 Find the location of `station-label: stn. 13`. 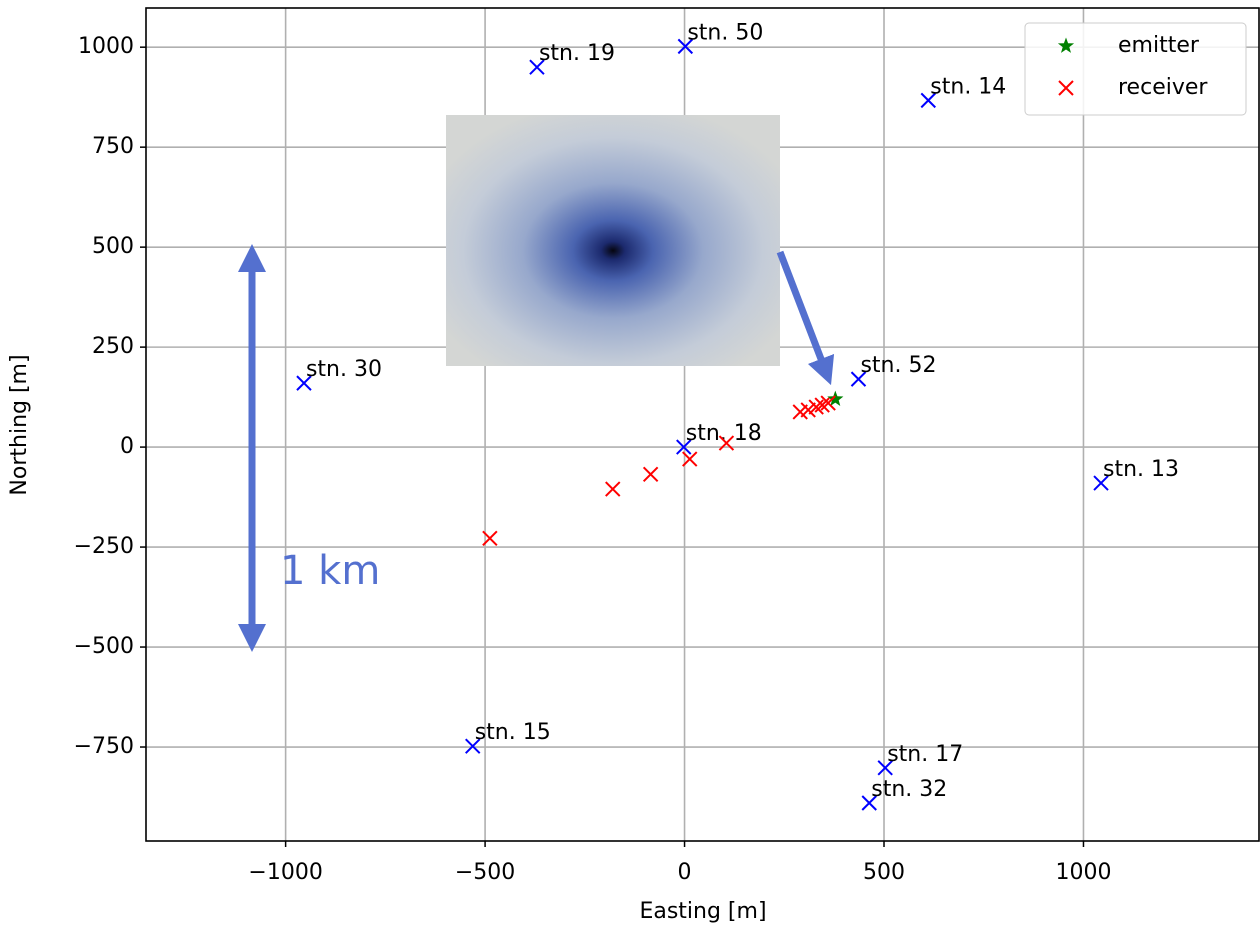

station-label: stn. 13 is located at coordinates (1141, 469).